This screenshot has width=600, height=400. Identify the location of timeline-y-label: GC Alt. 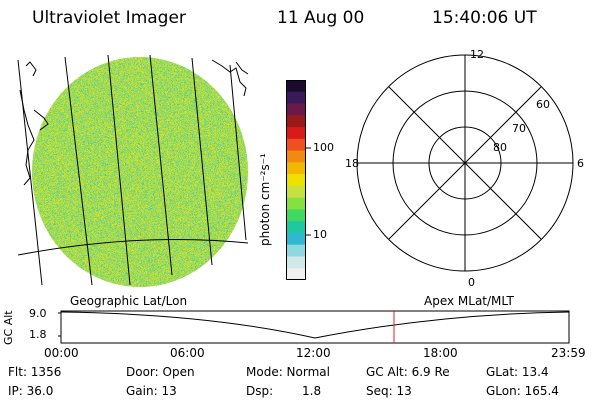
(8, 327).